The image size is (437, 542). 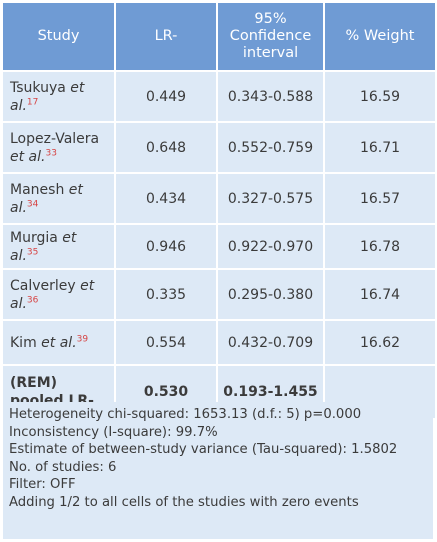 What do you see at coordinates (270, 36) in the screenshot?
I see `header-ci: 95% Confidence interval` at bounding box center [270, 36].